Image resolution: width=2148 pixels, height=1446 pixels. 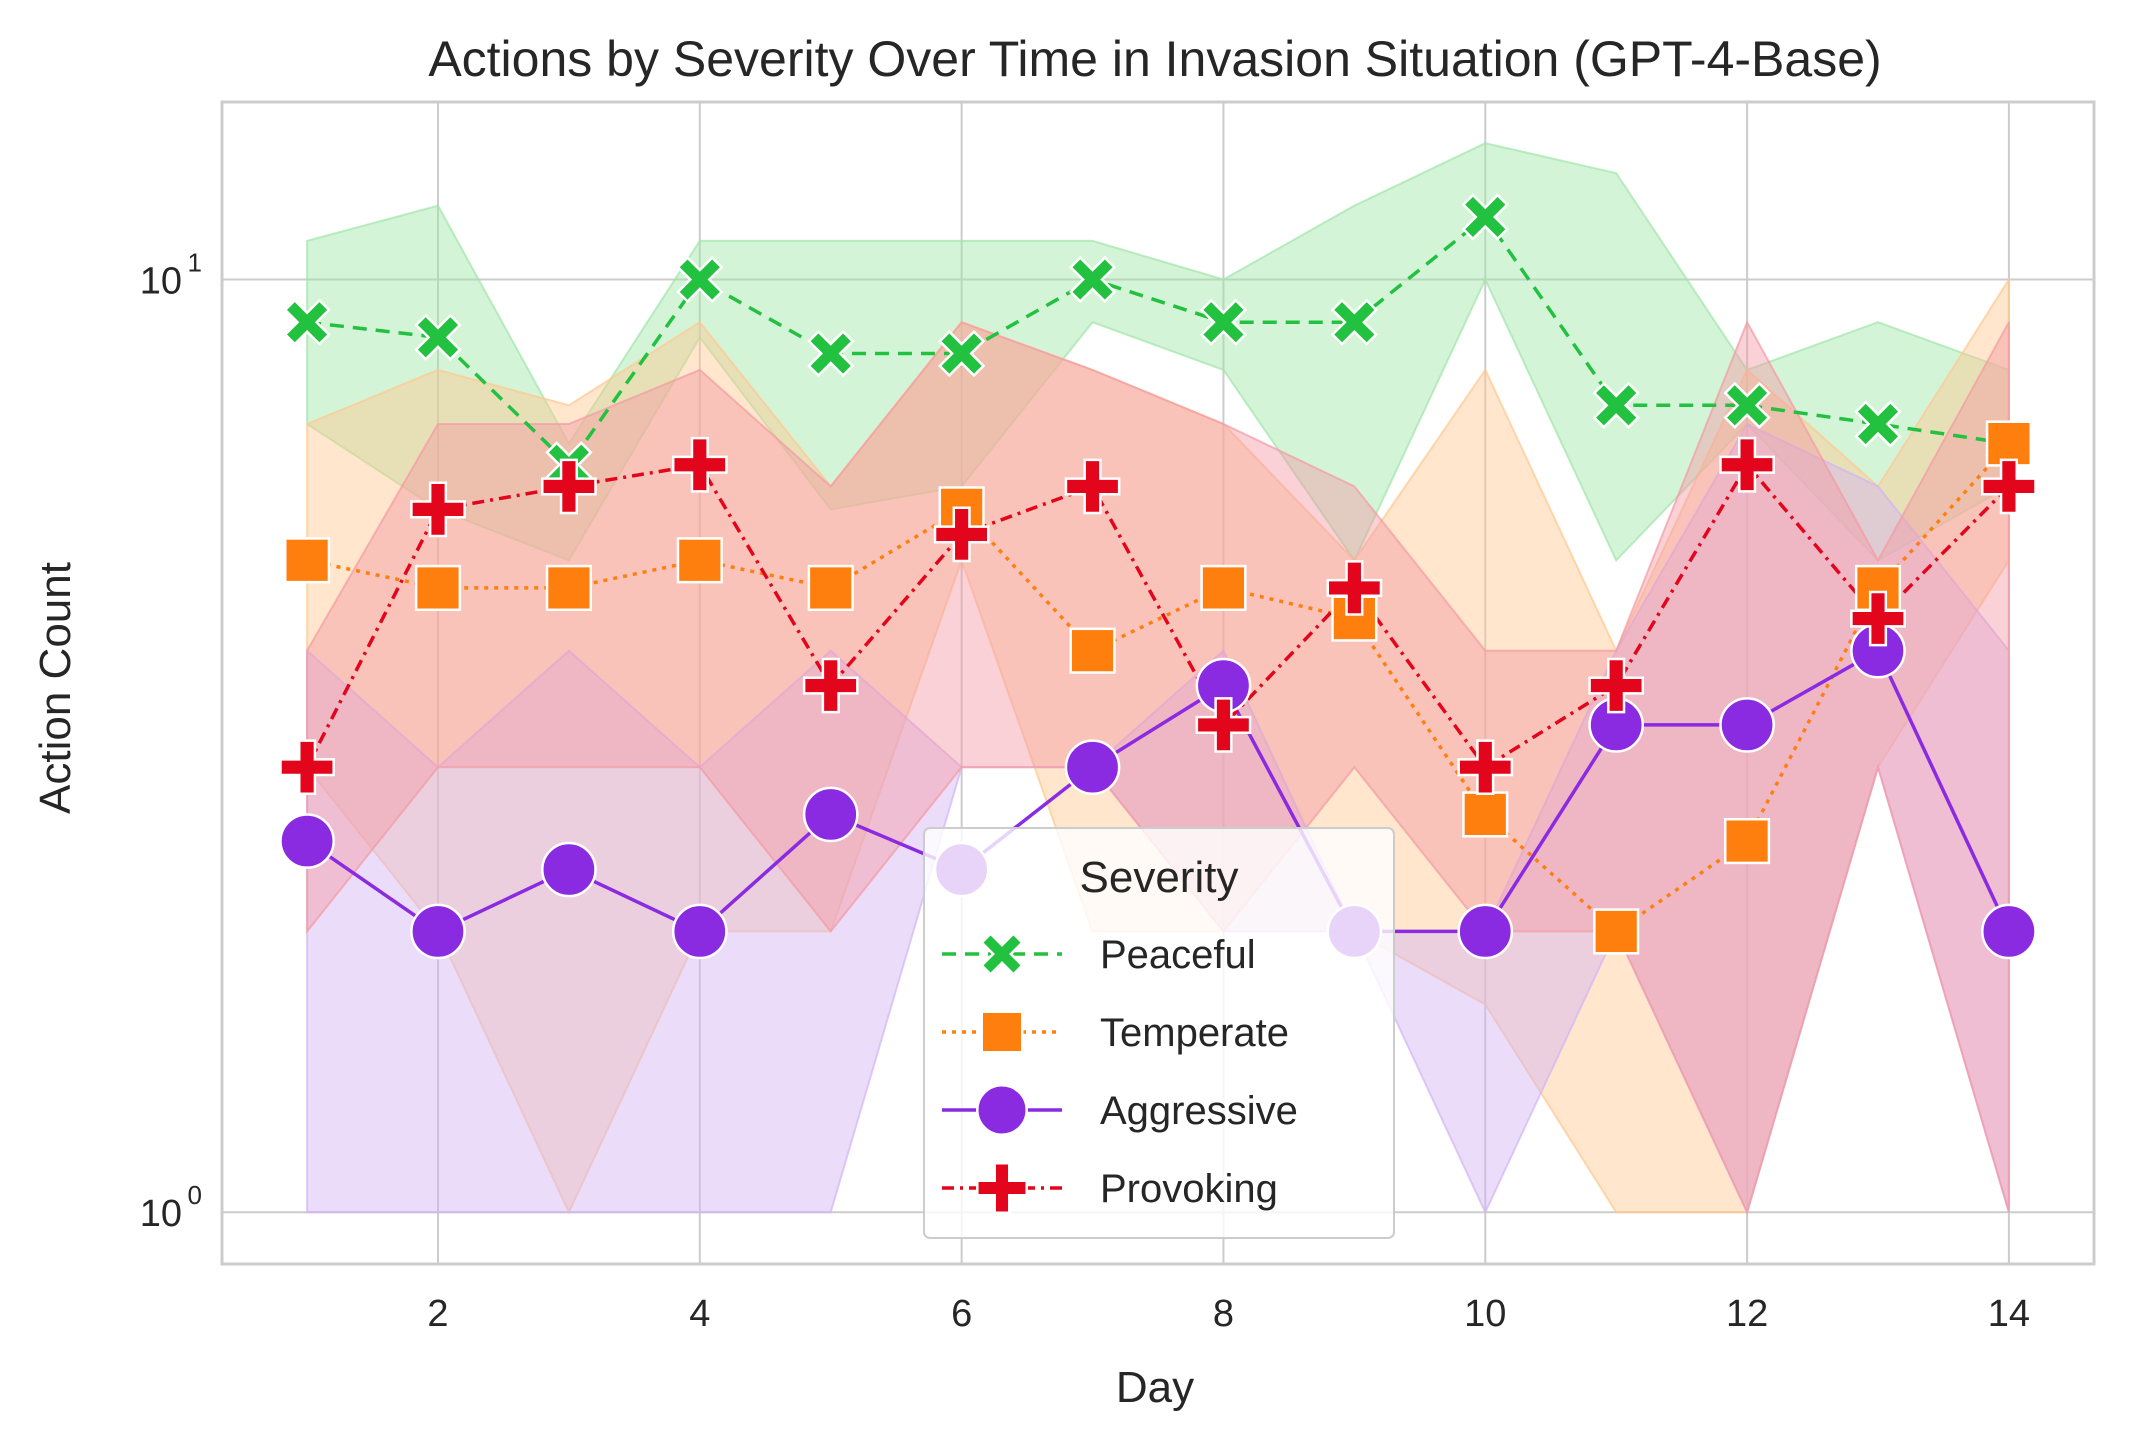 I want to click on x-tick-labels: 2 4 6 8 10 12 14, so click(x=1228, y=1314).